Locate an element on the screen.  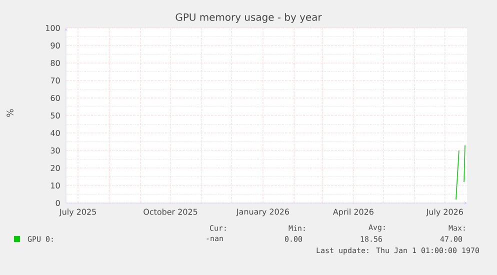
chart-title: GPU memory usage - by year is located at coordinates (249, 18).